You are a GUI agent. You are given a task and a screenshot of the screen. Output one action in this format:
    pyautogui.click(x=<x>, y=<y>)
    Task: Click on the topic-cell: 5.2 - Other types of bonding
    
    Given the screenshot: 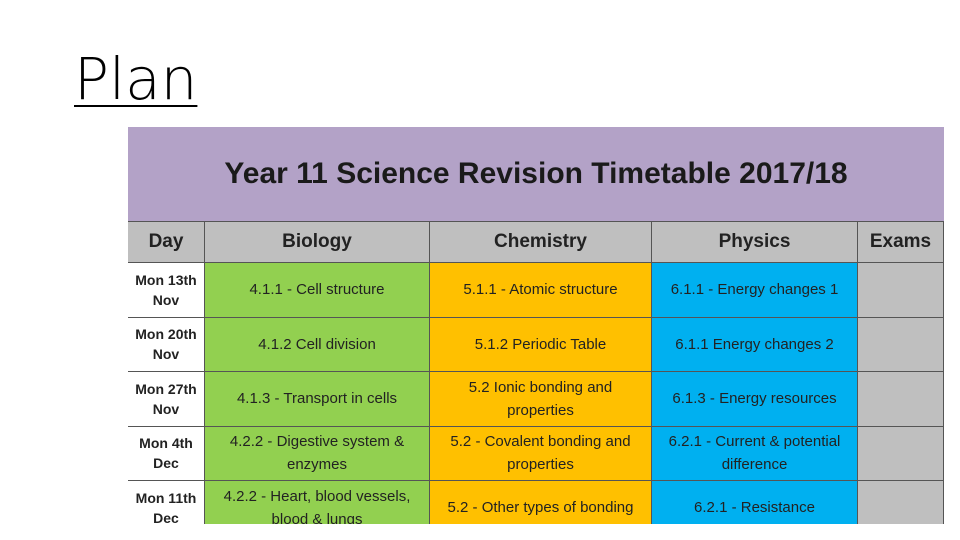 What is the action you would take?
    pyautogui.click(x=541, y=502)
    